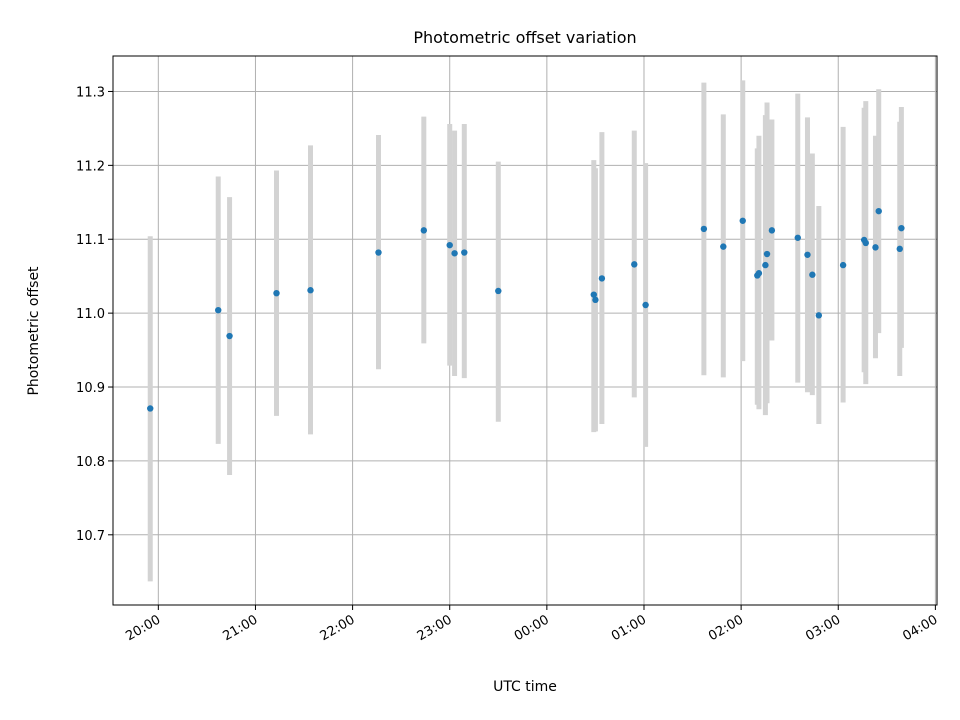 The image size is (960, 720). Describe the element at coordinates (90, 462) in the screenshot. I see `y-tick-label: 10.8` at that location.